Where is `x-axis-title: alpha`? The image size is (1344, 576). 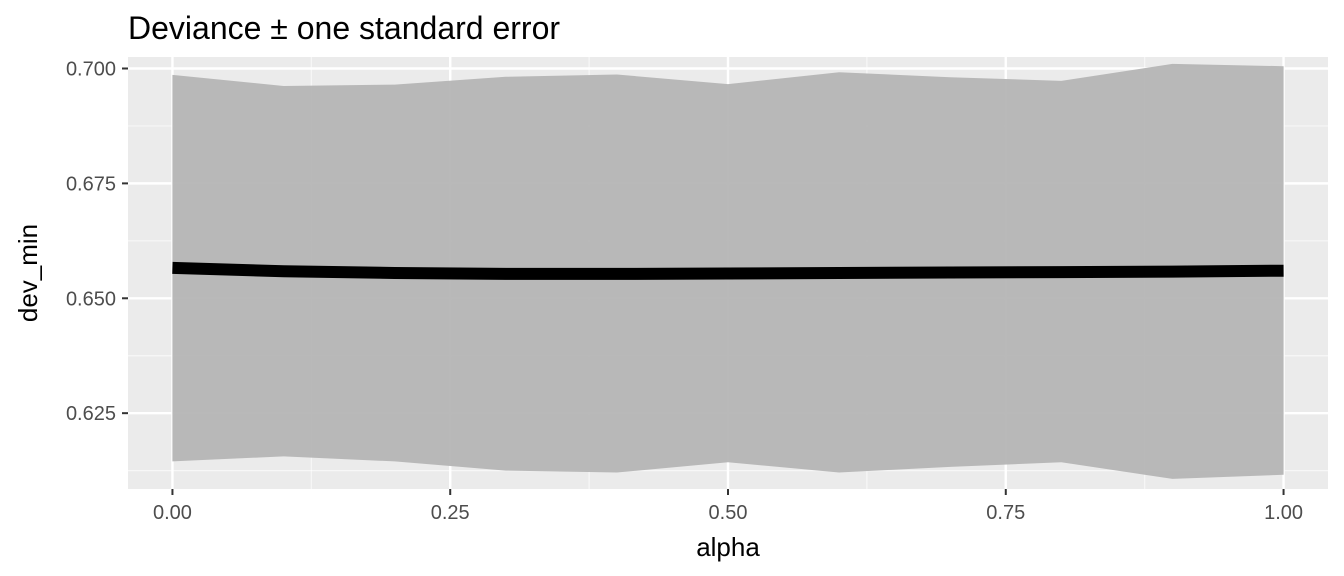
x-axis-title: alpha is located at coordinates (728, 547).